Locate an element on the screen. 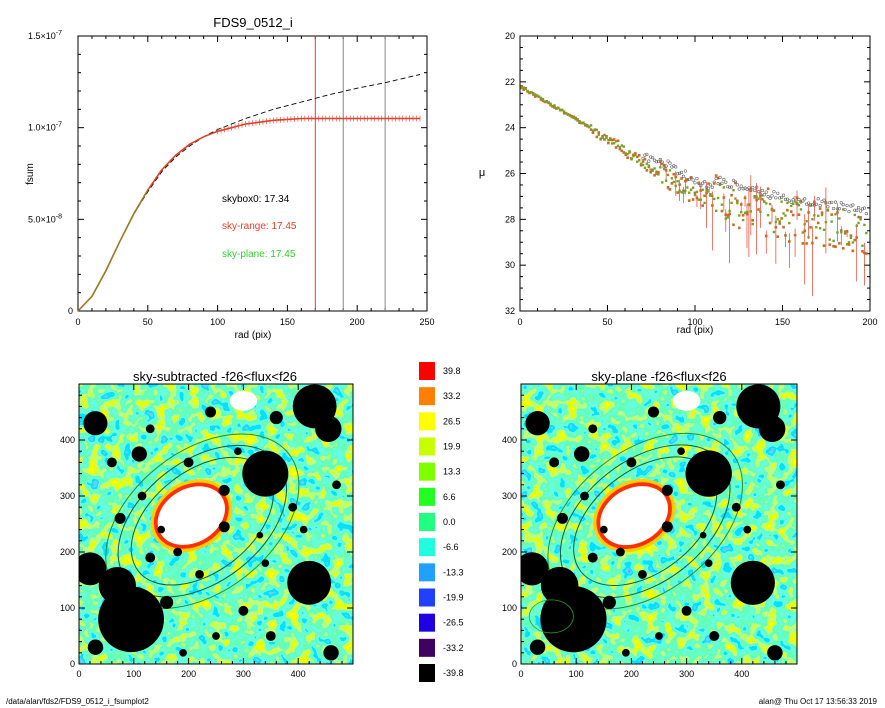 This screenshot has height=708, width=885. map-ytick-label: 300 is located at coordinates (67, 496).